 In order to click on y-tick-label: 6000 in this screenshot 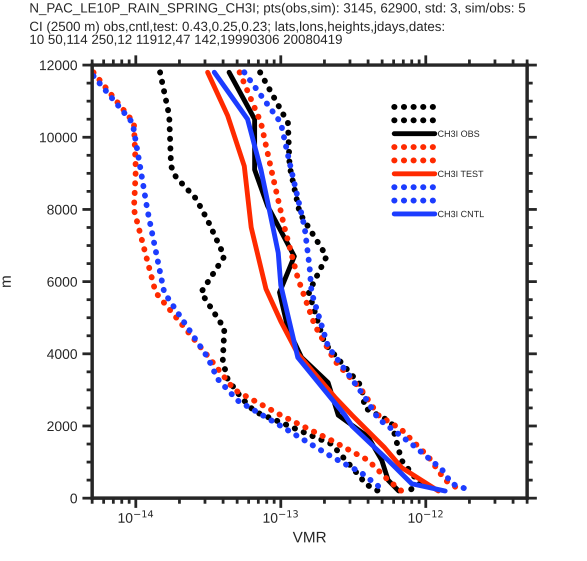, I will do `click(62, 281)`.